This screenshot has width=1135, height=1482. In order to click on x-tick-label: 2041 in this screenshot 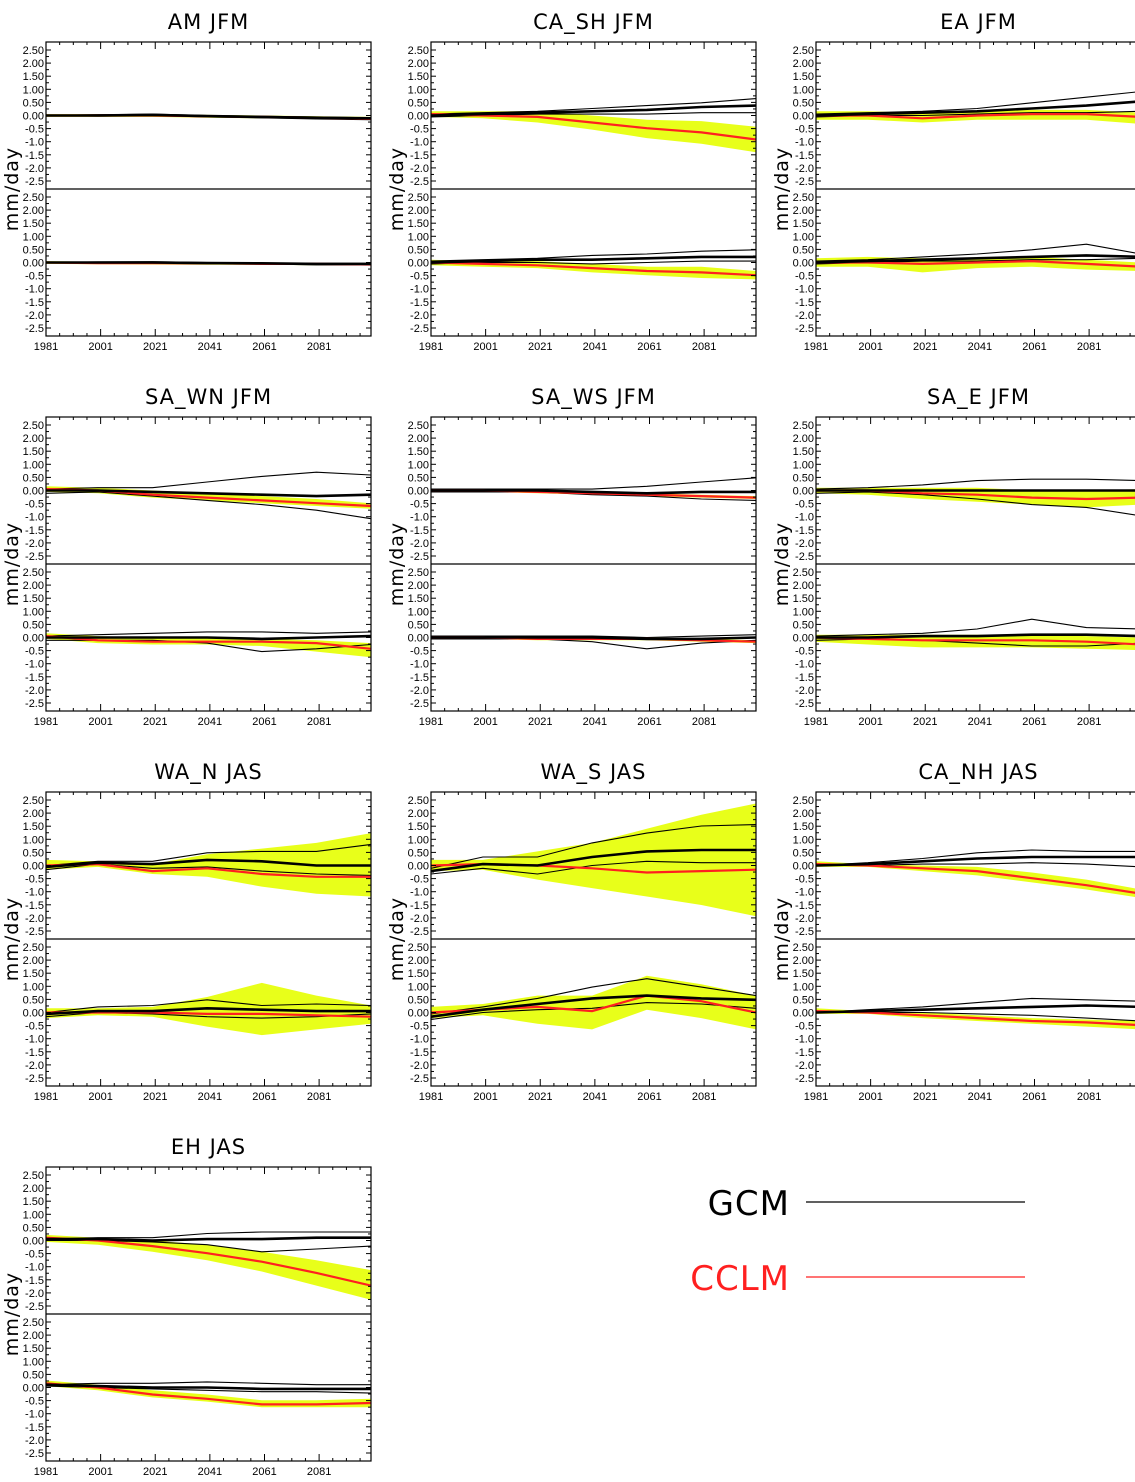, I will do `click(210, 1097)`.